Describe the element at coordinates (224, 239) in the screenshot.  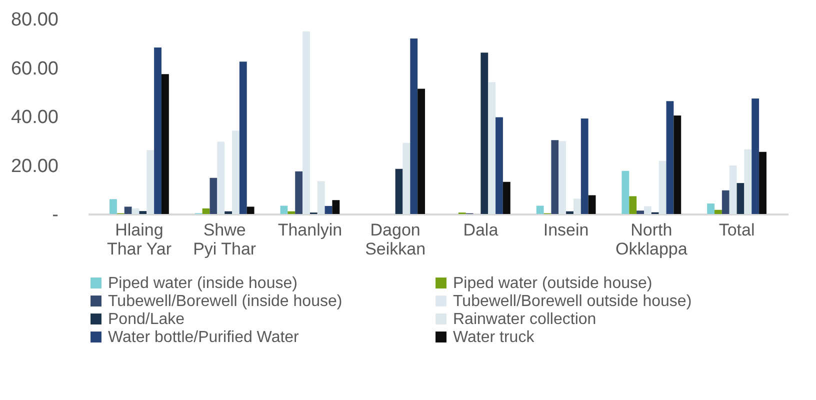
I see `x-tick-label: Shwe Pyi Thar` at that location.